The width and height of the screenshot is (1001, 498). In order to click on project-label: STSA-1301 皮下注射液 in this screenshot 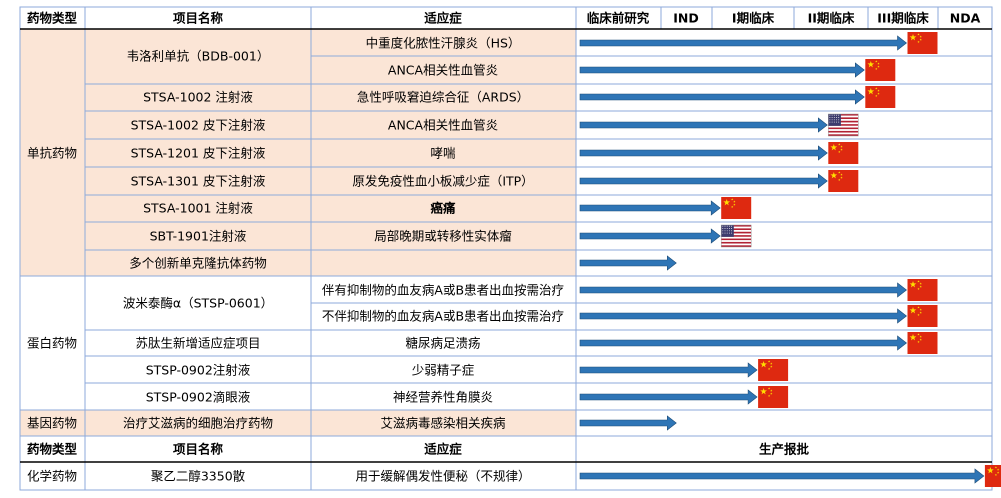, I will do `click(198, 181)`.